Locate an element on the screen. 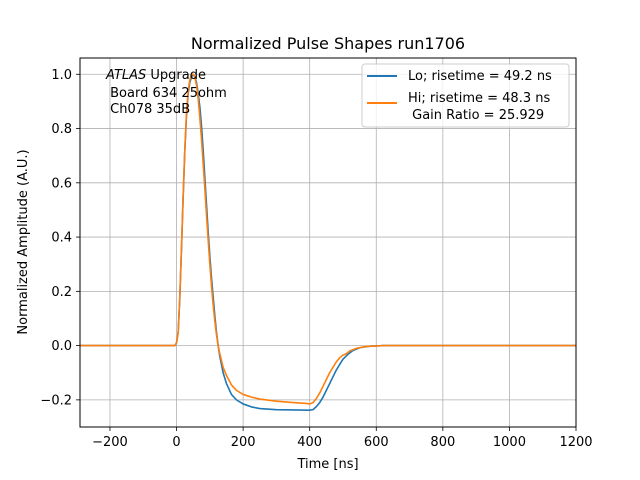 This screenshot has width=640, height=480. x-tick-label: 200 is located at coordinates (243, 442).